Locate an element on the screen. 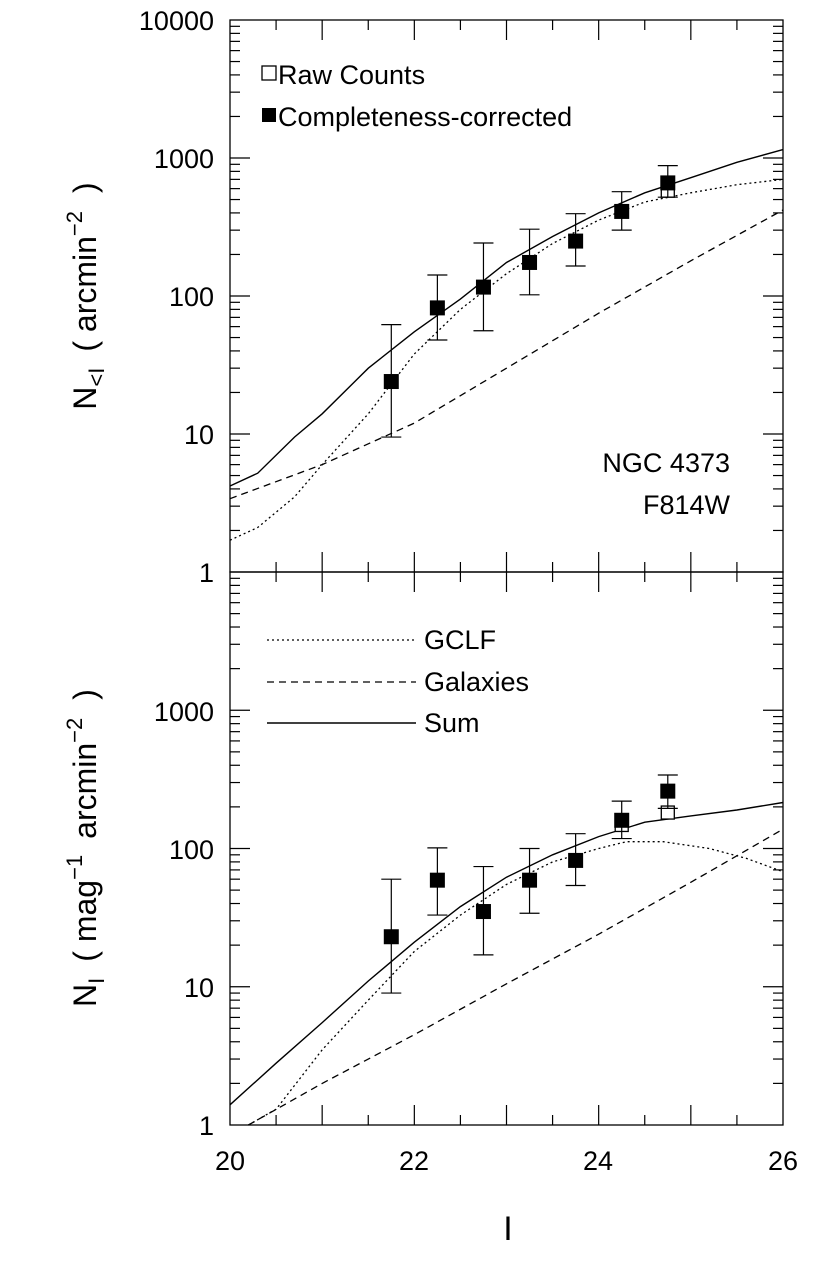  annotation-filter: F814W is located at coordinates (687, 505).